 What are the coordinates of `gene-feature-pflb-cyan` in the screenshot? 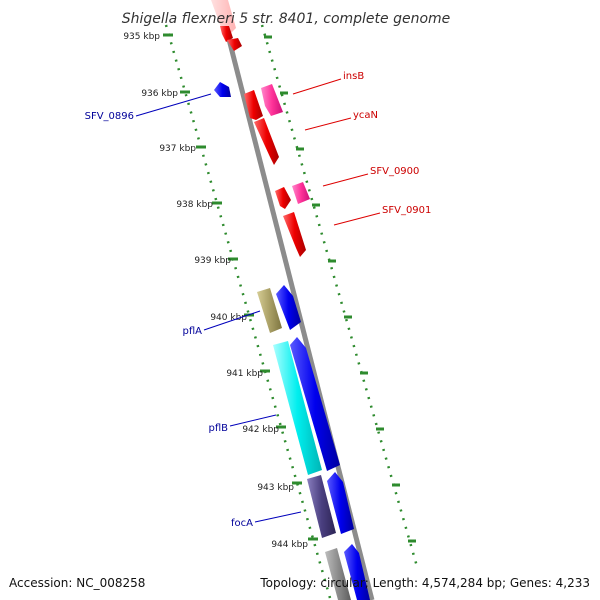 It's located at (297, 408).